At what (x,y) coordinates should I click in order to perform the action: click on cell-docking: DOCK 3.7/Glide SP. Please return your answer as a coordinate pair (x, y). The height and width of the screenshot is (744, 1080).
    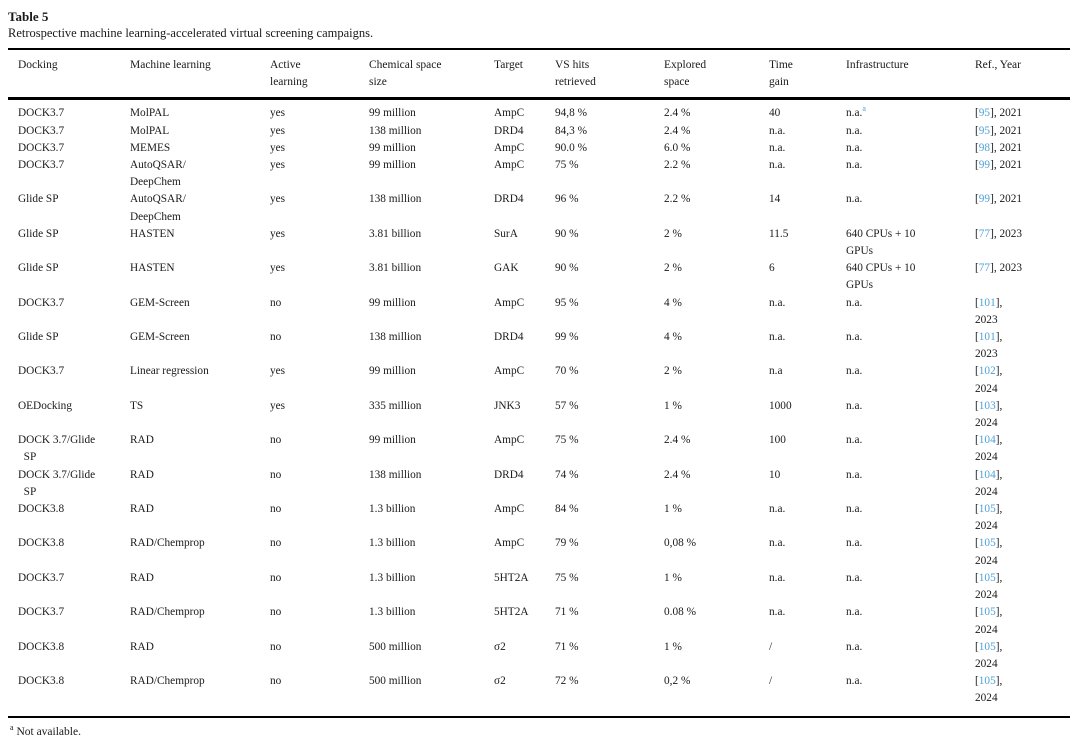
    Looking at the image, I should click on (57, 483).